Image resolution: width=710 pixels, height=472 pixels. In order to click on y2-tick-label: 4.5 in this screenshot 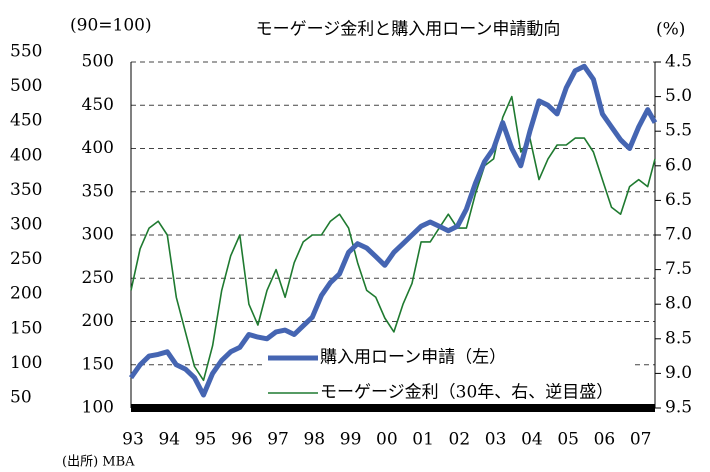, I will do `click(678, 62)`.